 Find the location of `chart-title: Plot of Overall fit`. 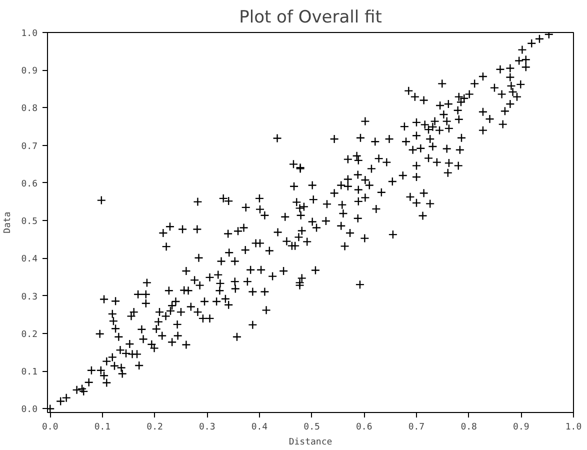

chart-title: Plot of Overall fit is located at coordinates (310, 18).